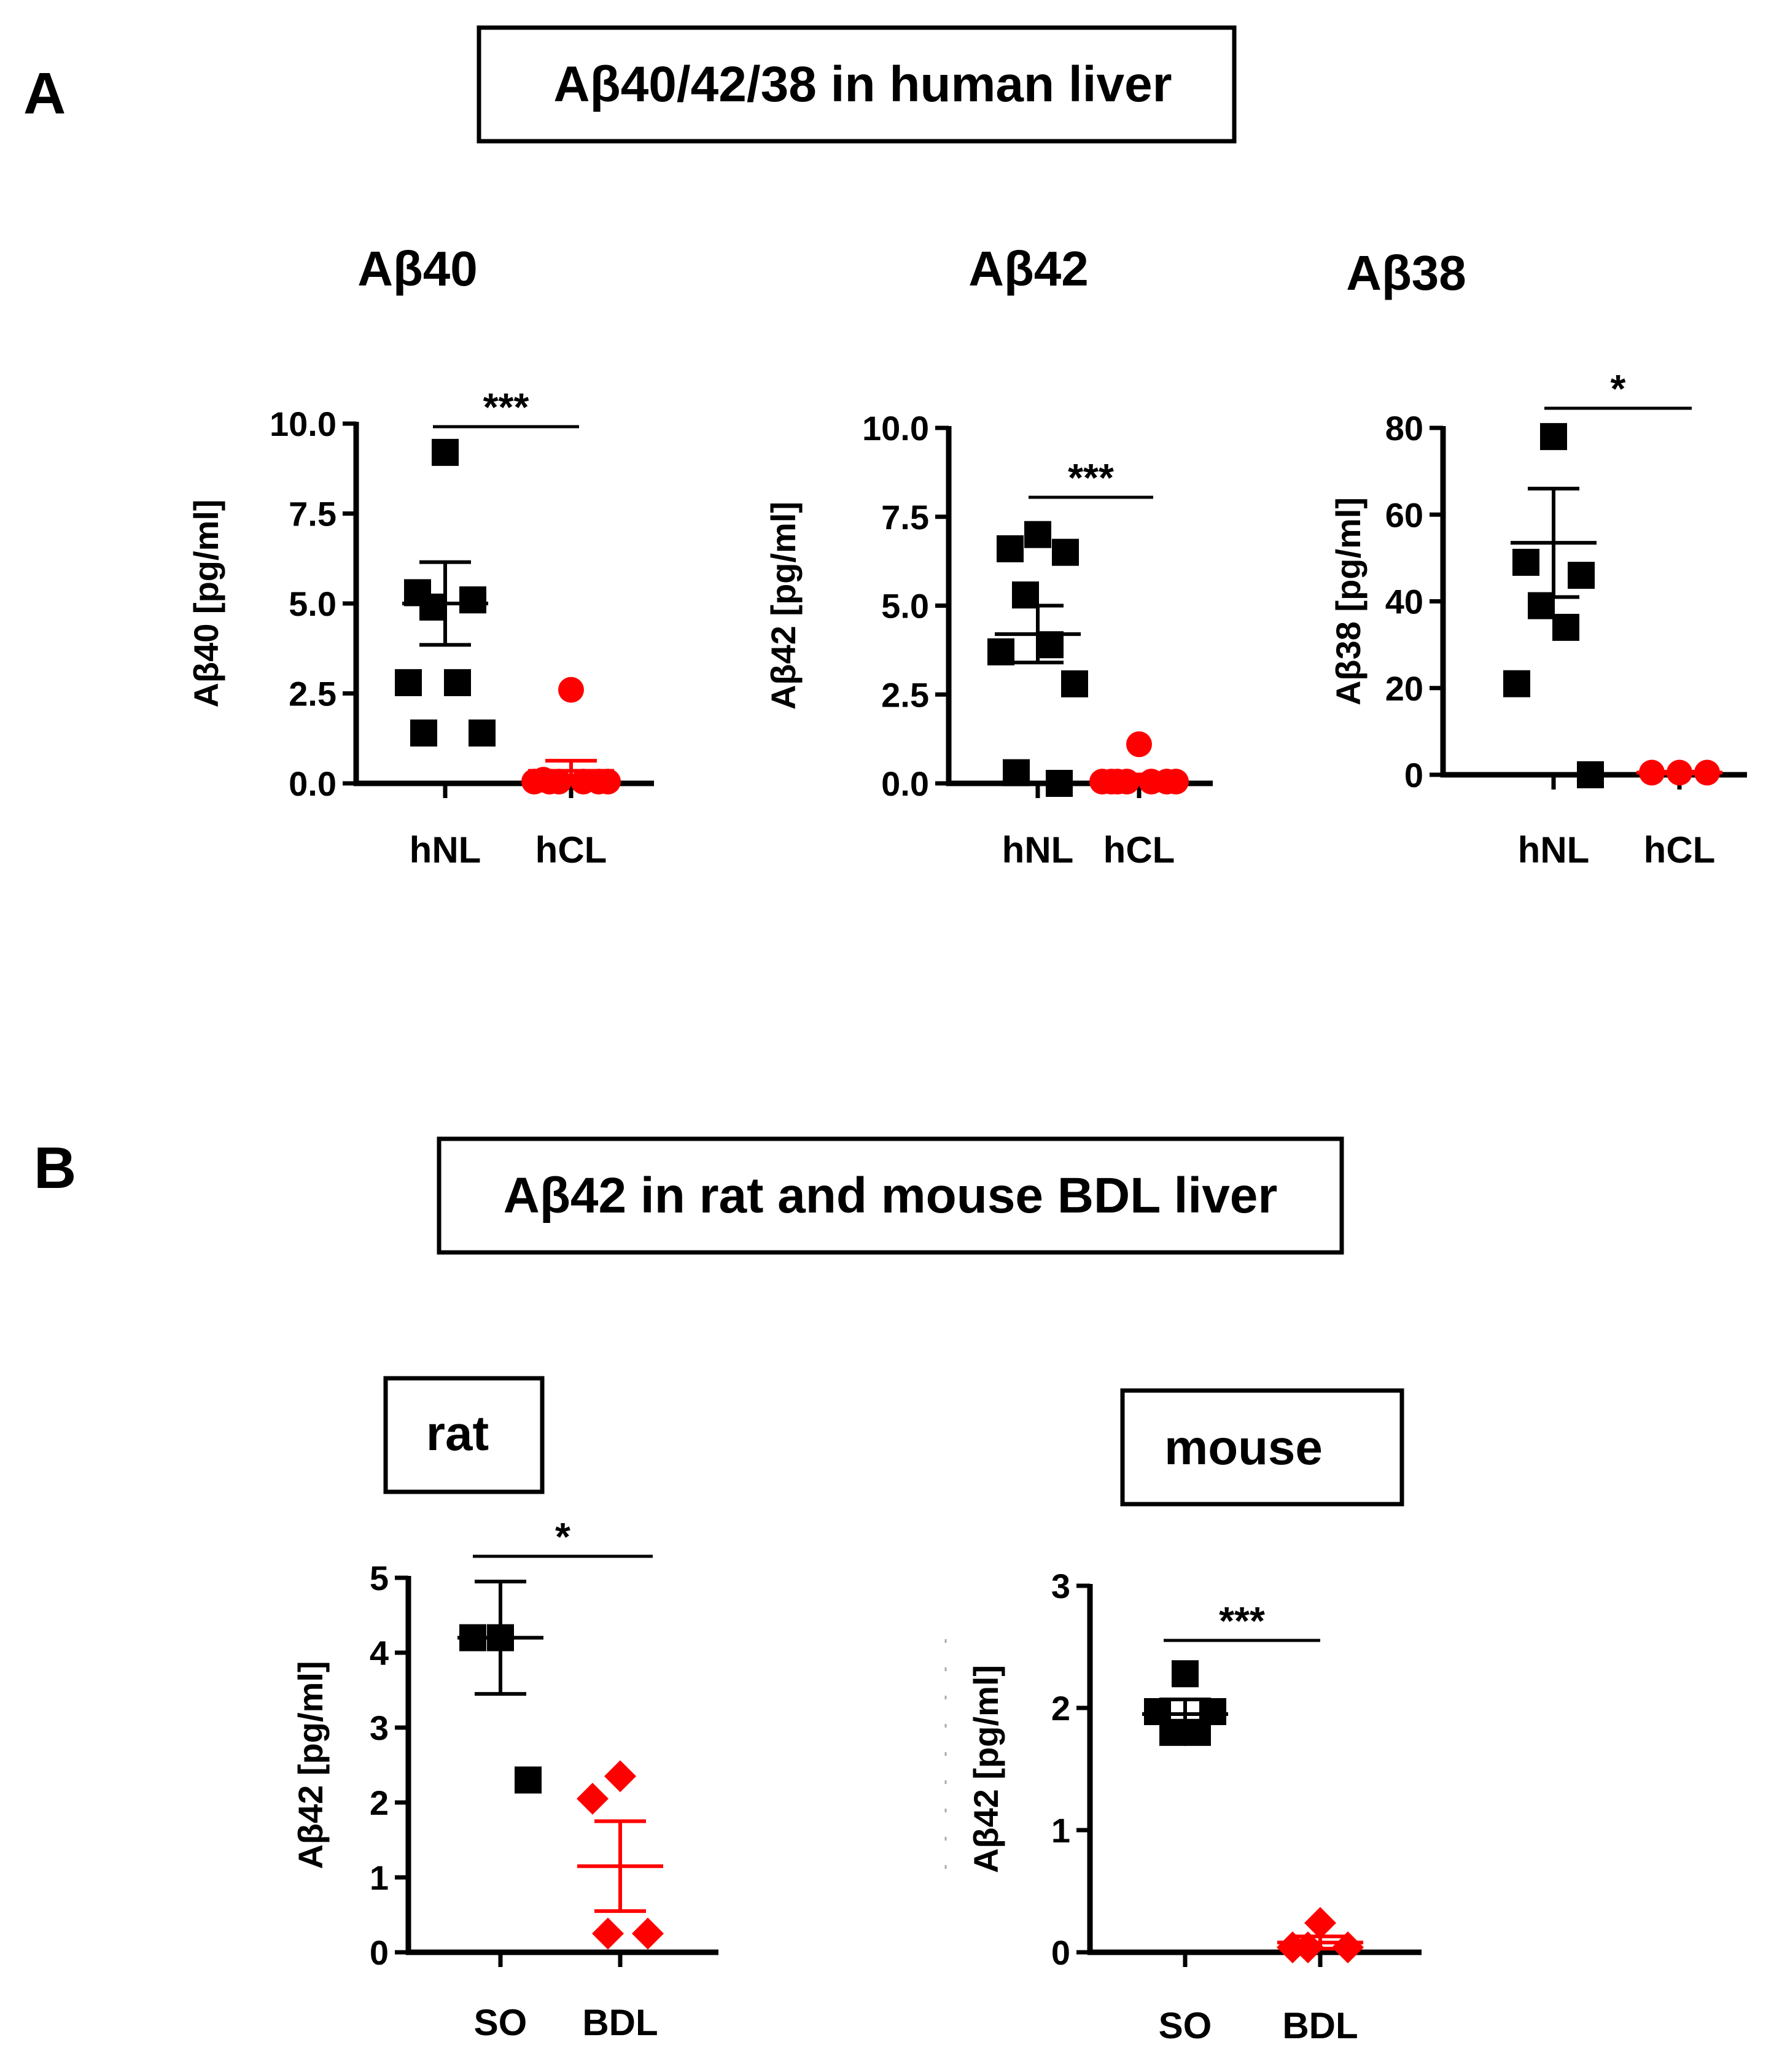 The image size is (1782, 2072). I want to click on chart-a42: 0.0 2.5 5.0 7.5 10.0 Aβ42 [pg/ml] hNL hCL ***, so click(988, 640).